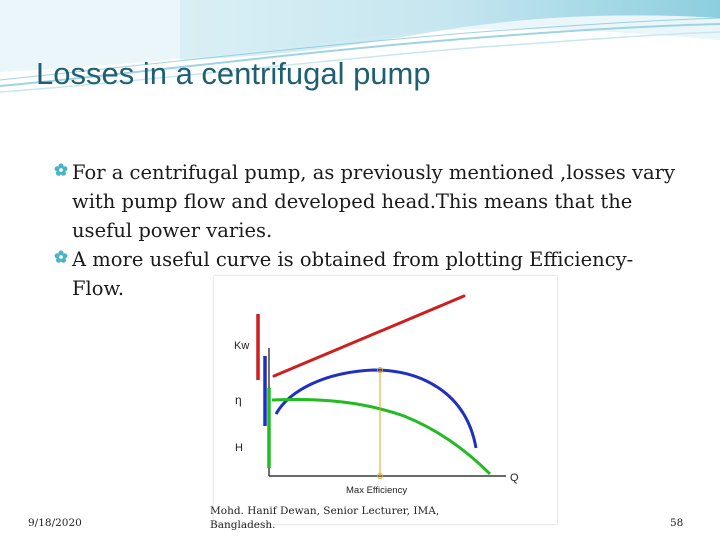 This screenshot has height=540, width=720. What do you see at coordinates (376, 408) in the screenshot?
I see `efficiency-curve` at bounding box center [376, 408].